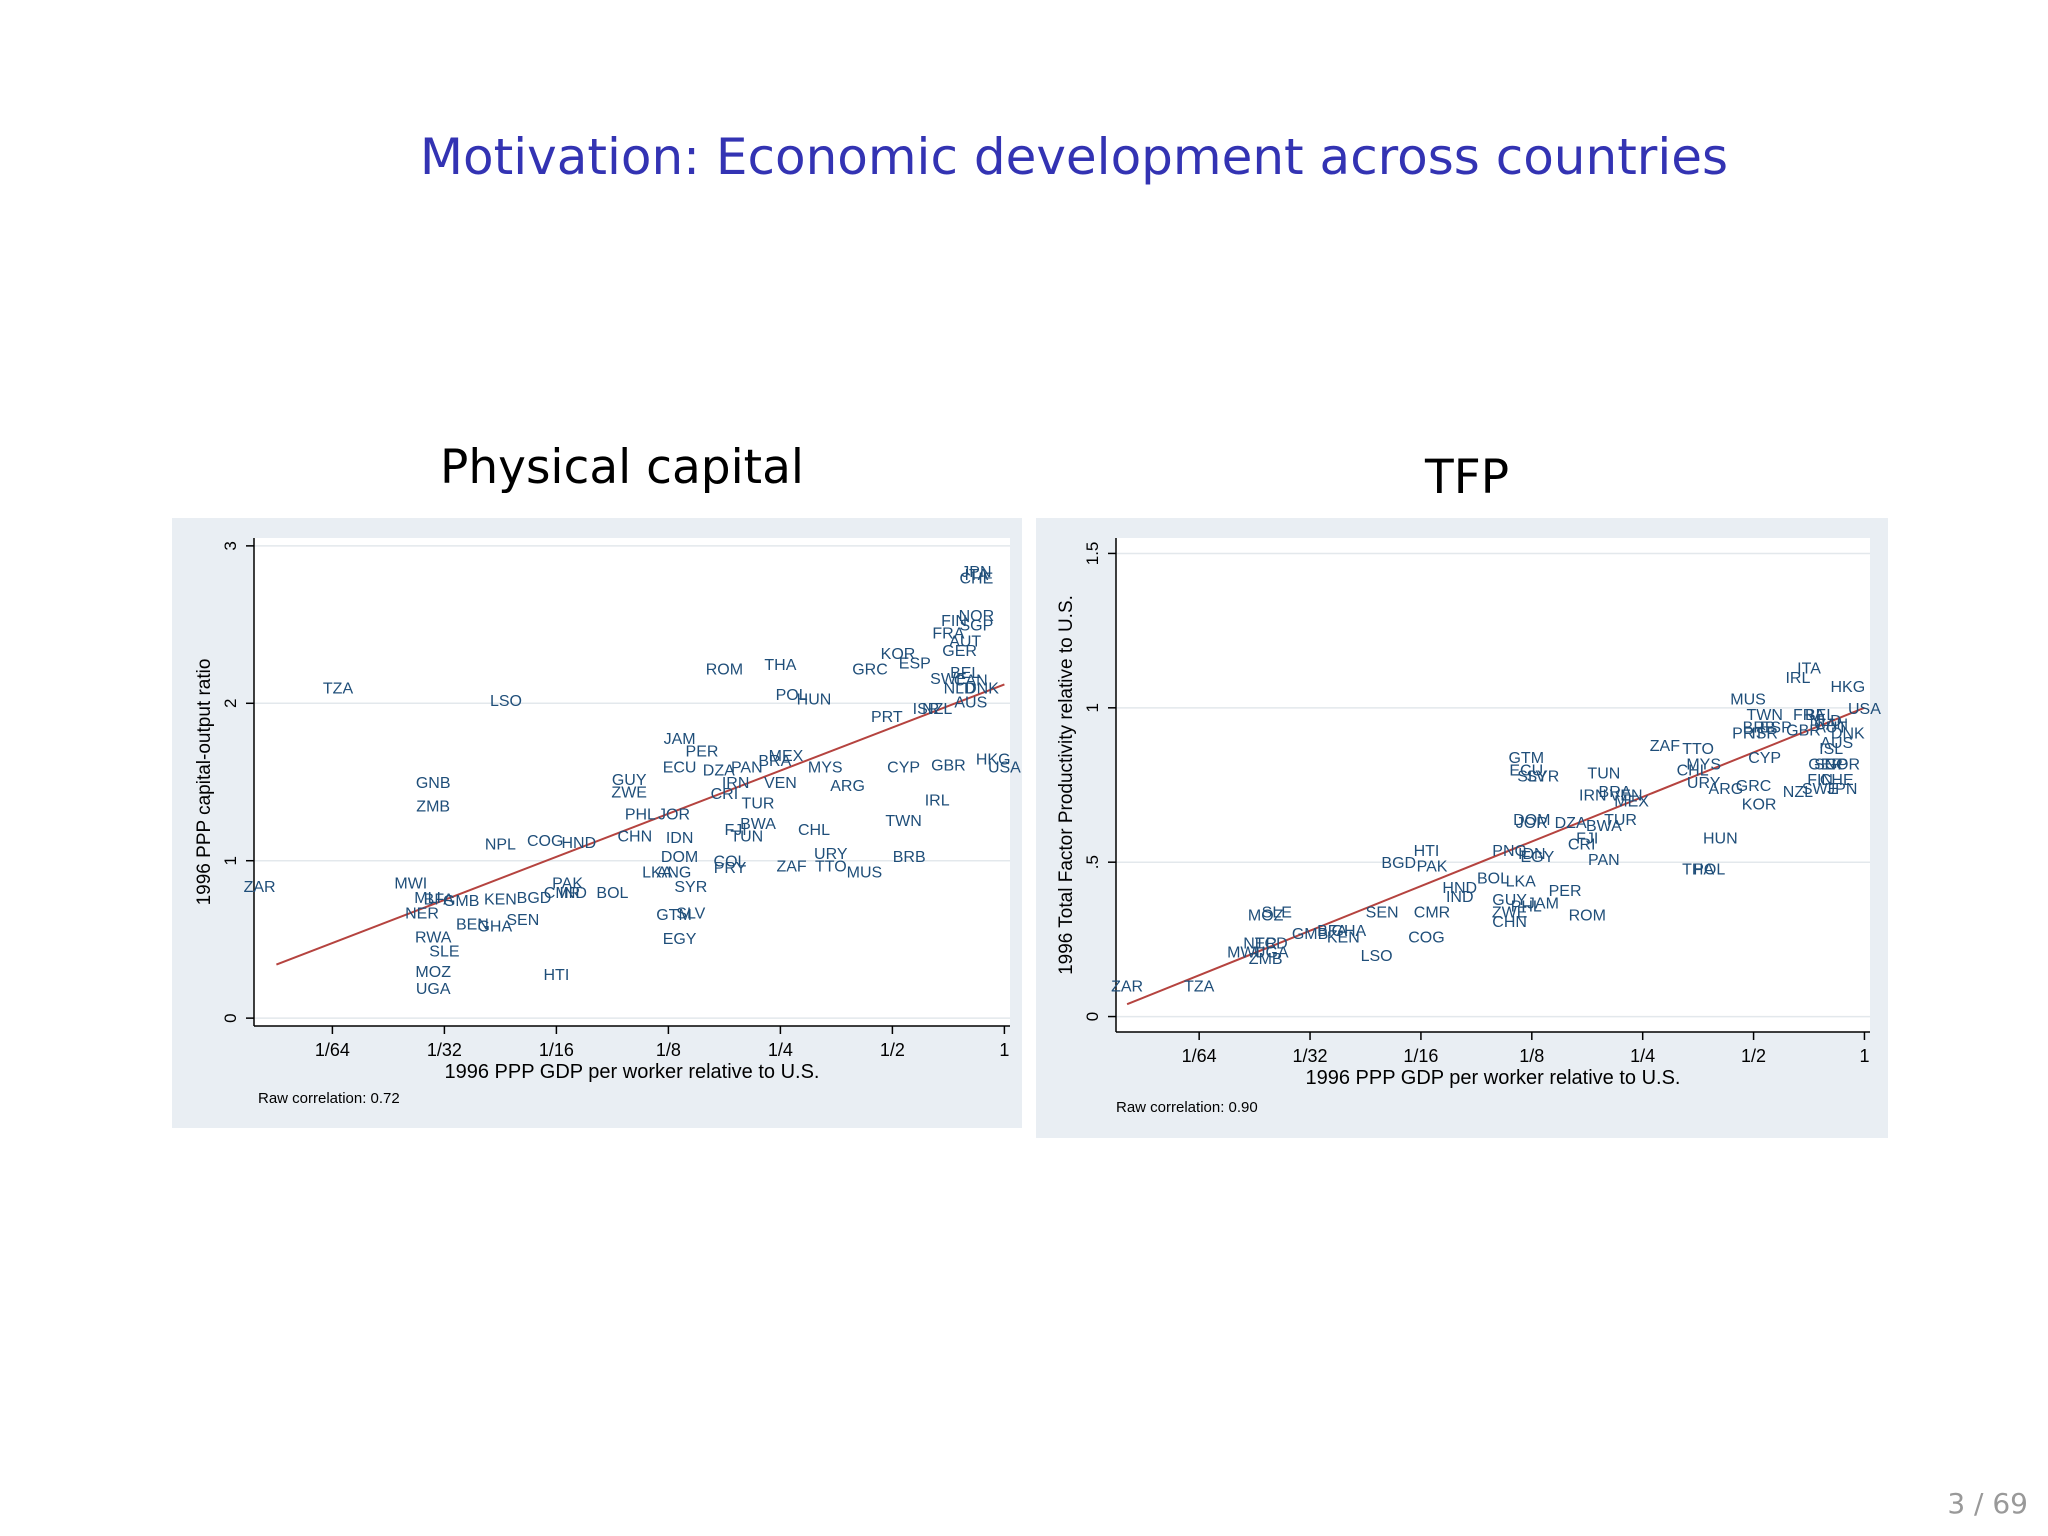  I want to click on right-point-sen: SEN, so click(1382, 913).